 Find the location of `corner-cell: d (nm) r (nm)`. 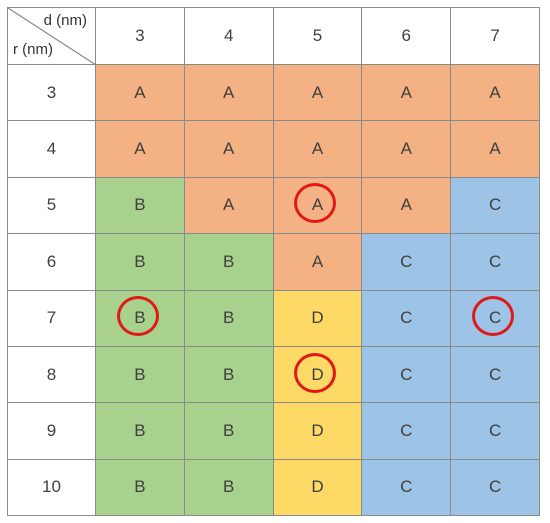

corner-cell: d (nm) r (nm) is located at coordinates (51, 36).